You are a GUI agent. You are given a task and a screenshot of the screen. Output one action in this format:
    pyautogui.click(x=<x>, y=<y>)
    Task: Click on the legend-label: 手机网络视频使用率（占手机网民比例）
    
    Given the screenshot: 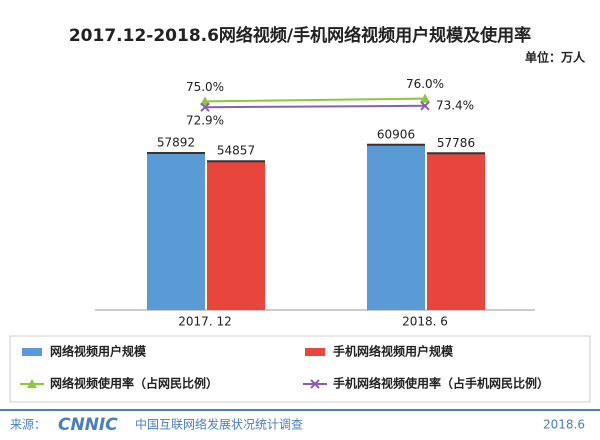 What is the action you would take?
    pyautogui.click(x=441, y=383)
    